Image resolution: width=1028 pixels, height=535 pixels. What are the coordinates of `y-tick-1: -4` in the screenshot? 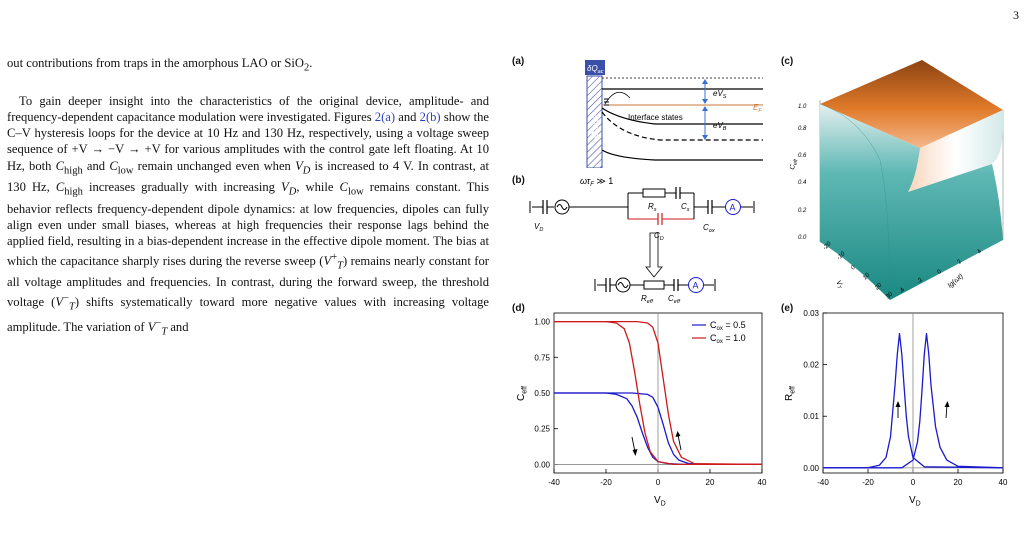 It's located at (903, 291).